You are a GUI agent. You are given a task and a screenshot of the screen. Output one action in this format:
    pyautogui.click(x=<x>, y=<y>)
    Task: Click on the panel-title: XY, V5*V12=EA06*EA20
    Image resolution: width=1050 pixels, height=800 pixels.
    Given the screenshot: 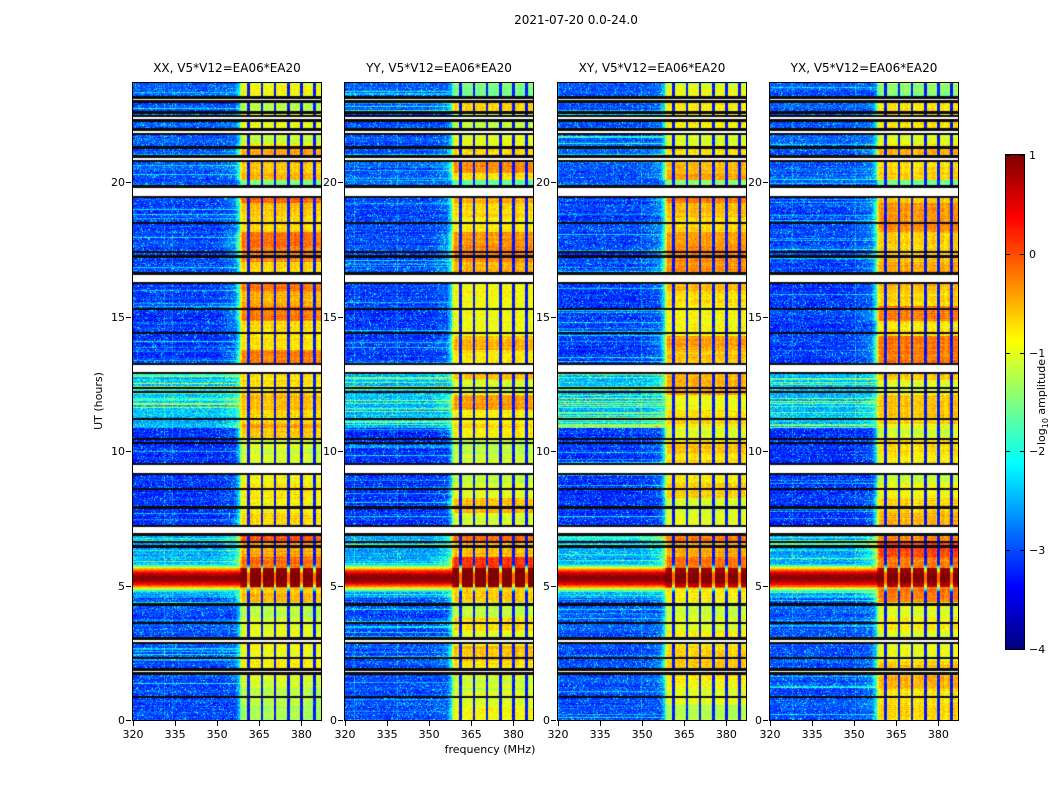 What is the action you would take?
    pyautogui.click(x=652, y=68)
    